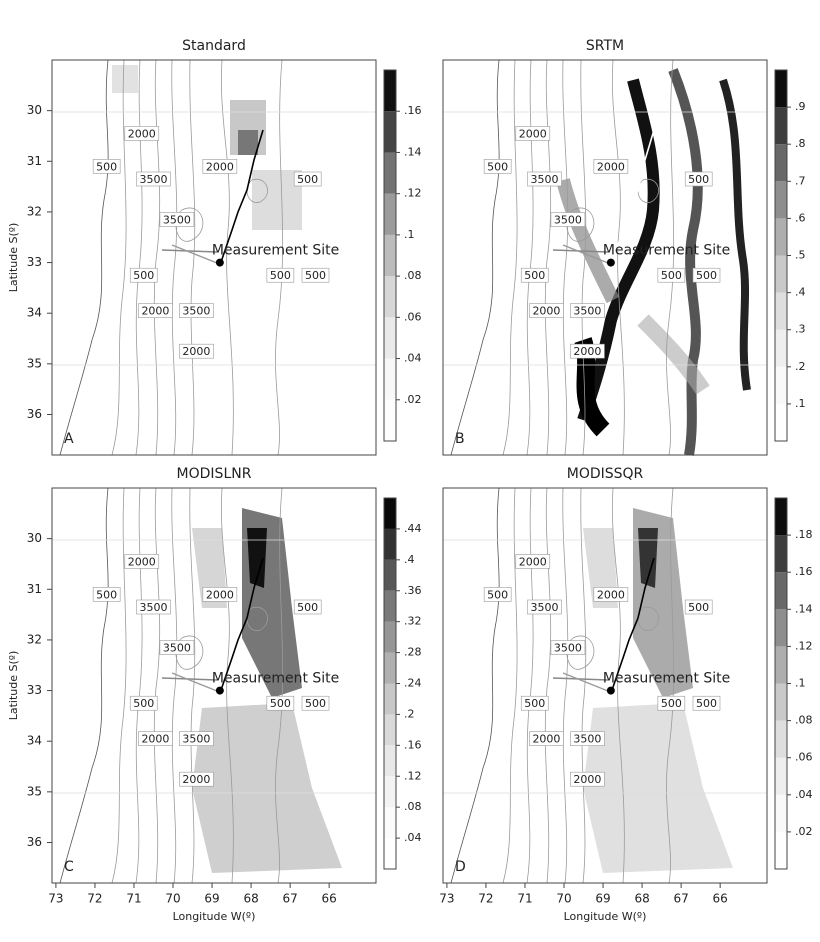 Image resolution: width=820 pixels, height=942 pixels. What do you see at coordinates (413, 151) in the screenshot?
I see `colorbar-tick-label: .14` at bounding box center [413, 151].